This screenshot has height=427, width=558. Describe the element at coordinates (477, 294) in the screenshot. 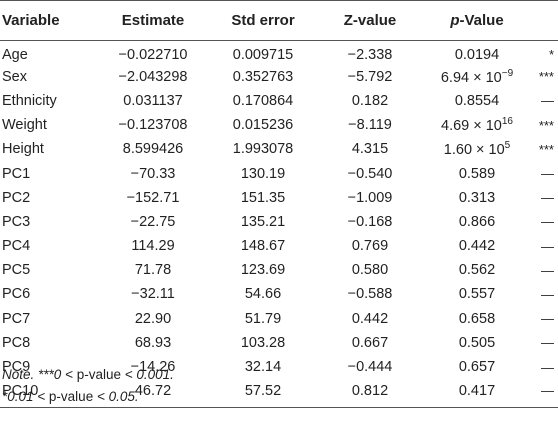

I see `p-value-base: 0.557` at that location.